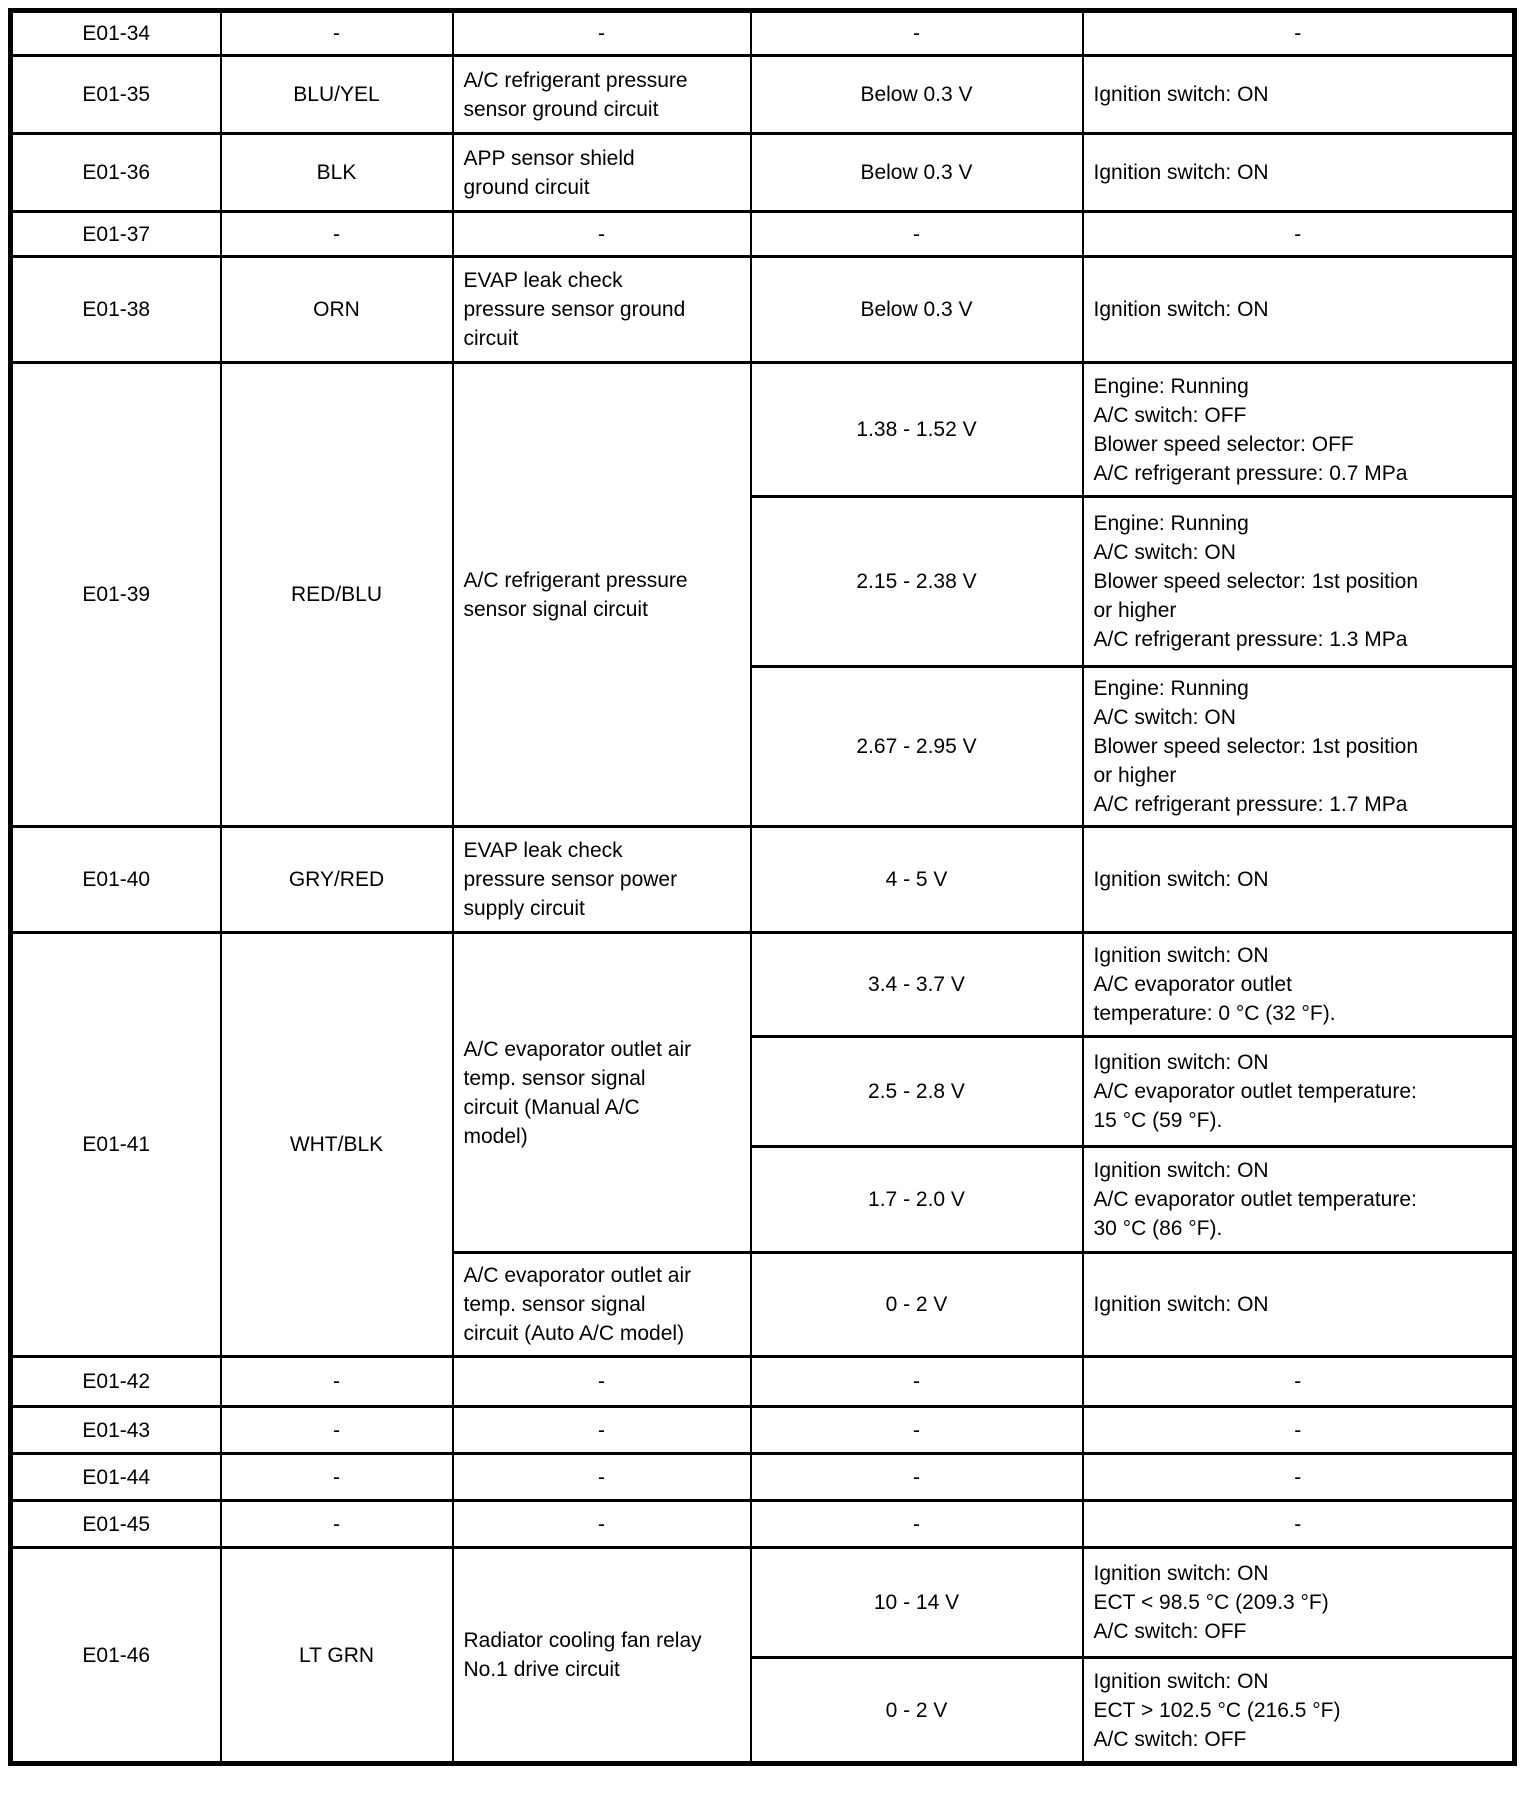 This screenshot has height=1794, width=1520. Describe the element at coordinates (336, 94) in the screenshot. I see `wire-color-cell: BLU/YEL` at that location.